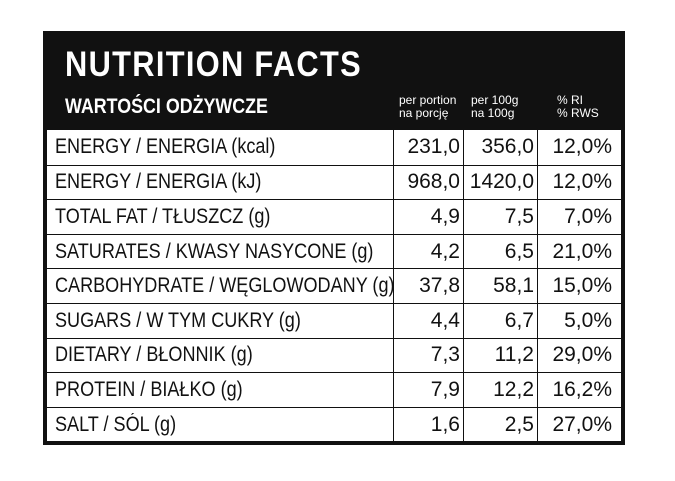 Image resolution: width=675 pixels, height=481 pixels. I want to click on label-subtitle: WARTOŚCI ODŻYWCZE, so click(166, 106).